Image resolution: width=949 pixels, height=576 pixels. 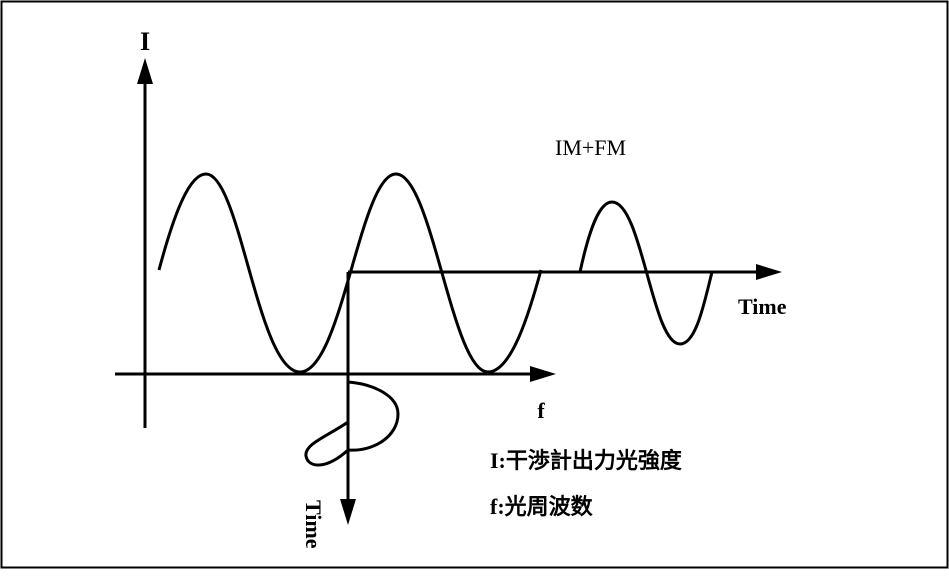 I want to click on frequency-axis-arrowhead, so click(x=543, y=374).